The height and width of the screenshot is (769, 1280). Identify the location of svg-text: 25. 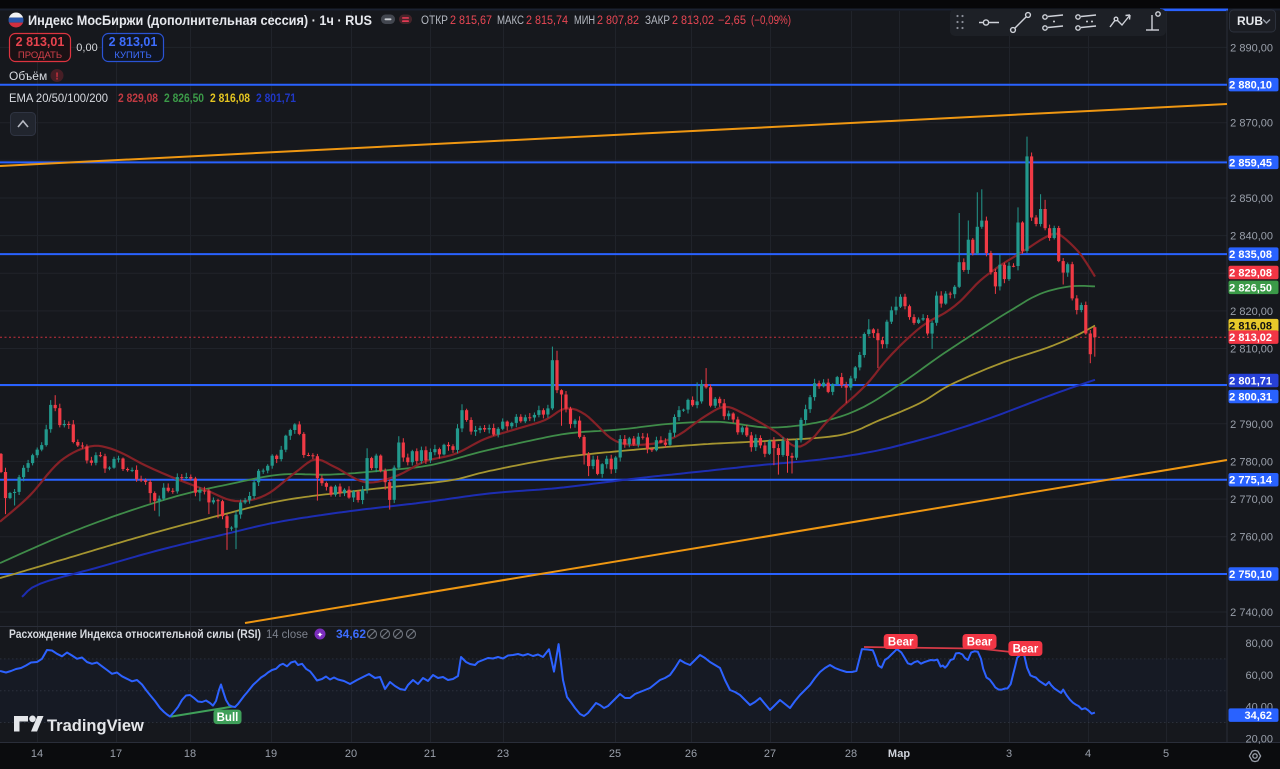
(615, 754).